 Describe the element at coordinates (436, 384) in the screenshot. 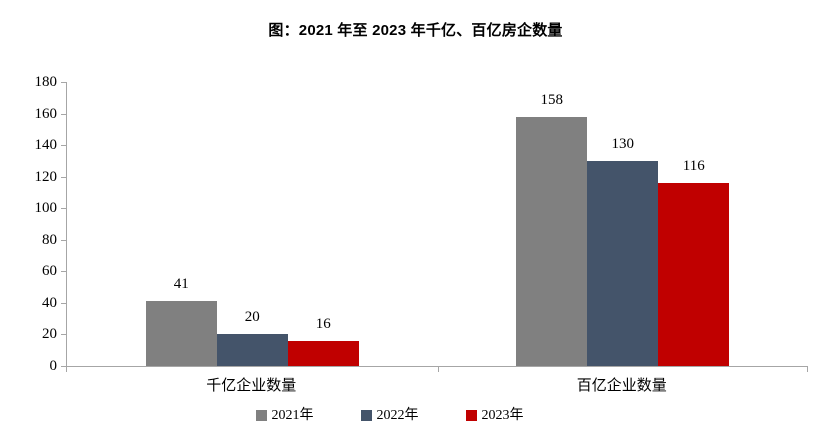

I see `category-axis-labels: 千亿企业数量 百亿企业数量` at that location.